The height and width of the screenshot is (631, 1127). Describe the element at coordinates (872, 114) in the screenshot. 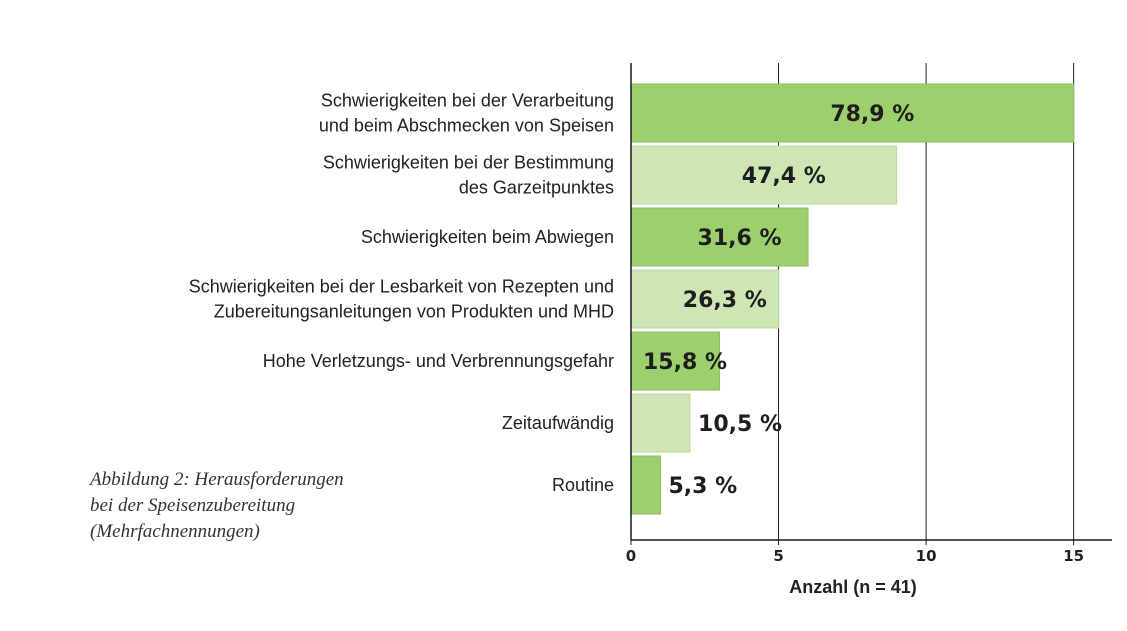

I see `data-label: 78,9 %` at that location.